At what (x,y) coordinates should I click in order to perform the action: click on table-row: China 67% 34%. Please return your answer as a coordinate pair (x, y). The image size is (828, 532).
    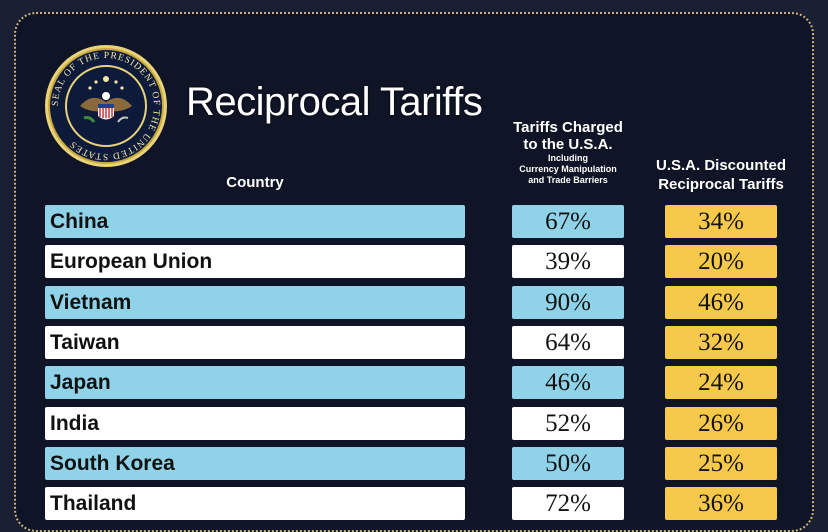
    Looking at the image, I should click on (414, 221).